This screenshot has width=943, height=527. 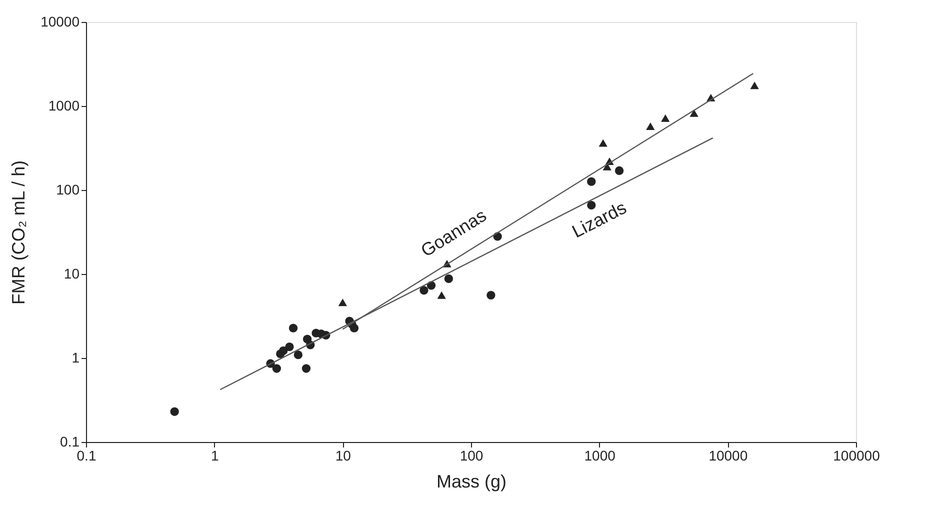 What do you see at coordinates (70, 442) in the screenshot?
I see `y-tick-label: 0.1` at bounding box center [70, 442].